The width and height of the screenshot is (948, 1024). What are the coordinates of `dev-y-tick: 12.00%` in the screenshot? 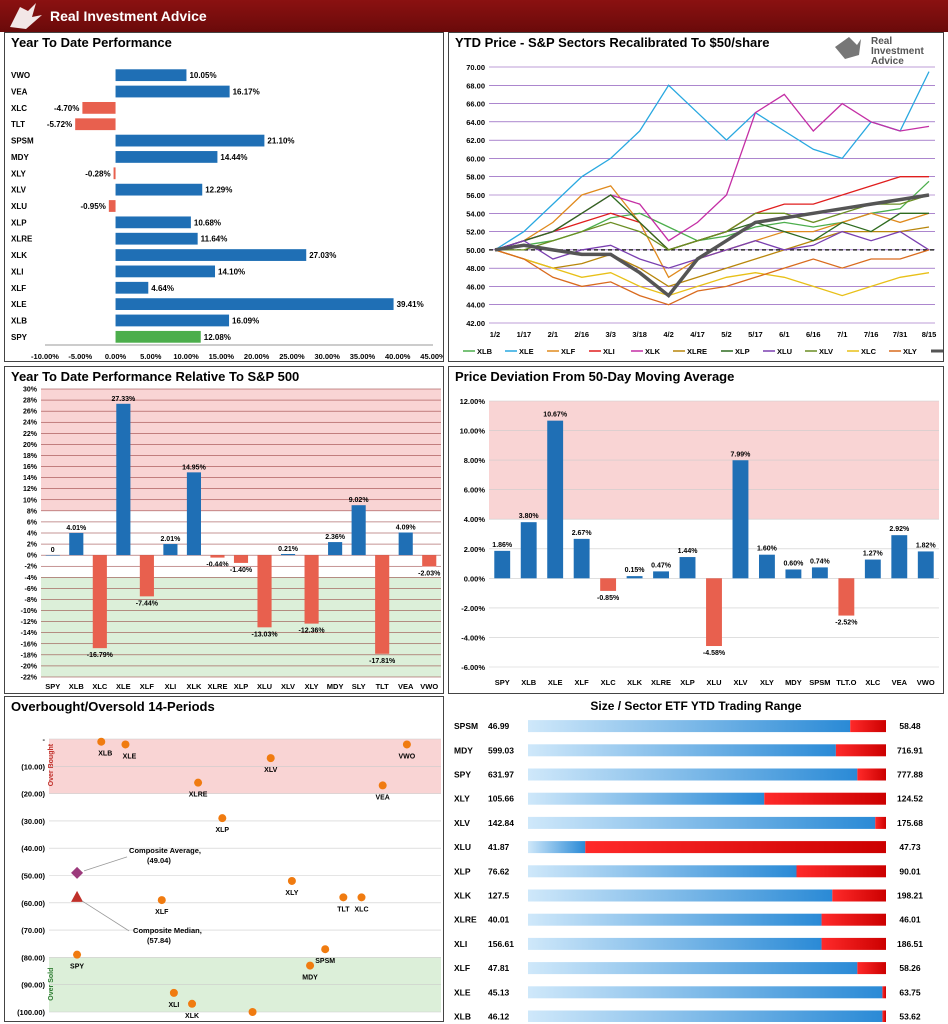 It's located at (473, 401).